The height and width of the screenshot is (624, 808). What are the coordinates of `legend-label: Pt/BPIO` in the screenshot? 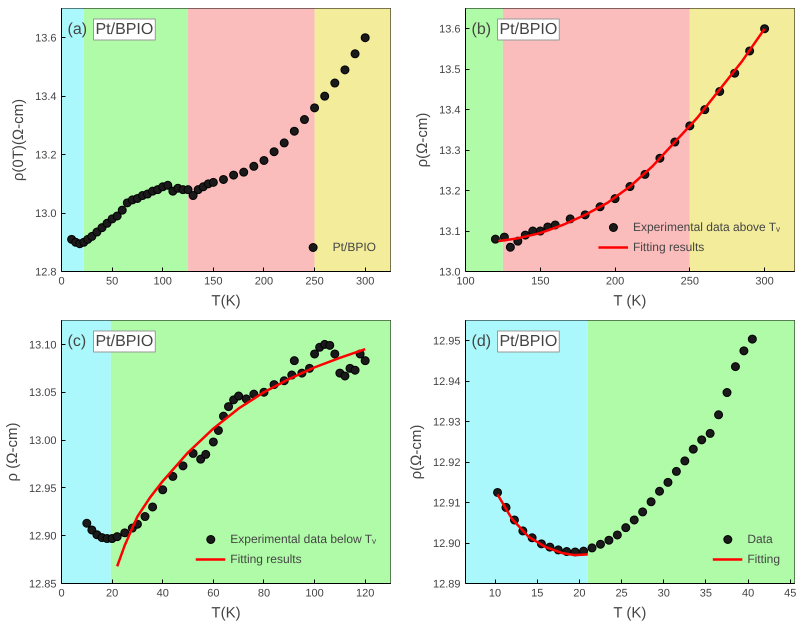 It's located at (354, 247).